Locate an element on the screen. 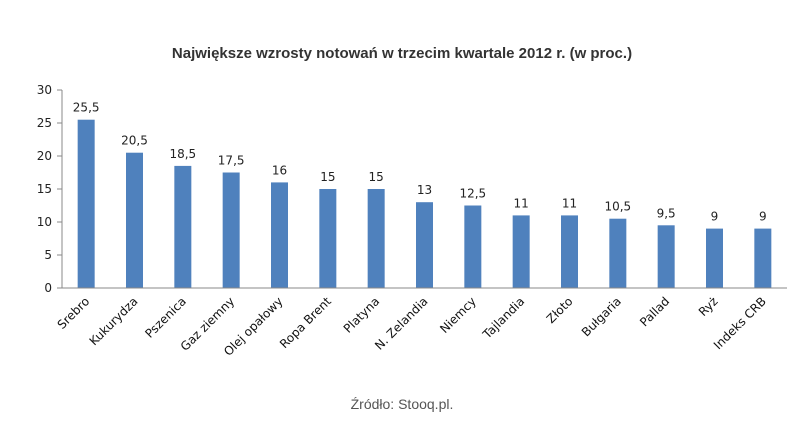 The height and width of the screenshot is (436, 805). y-tick-label: 20 is located at coordinates (44, 156).